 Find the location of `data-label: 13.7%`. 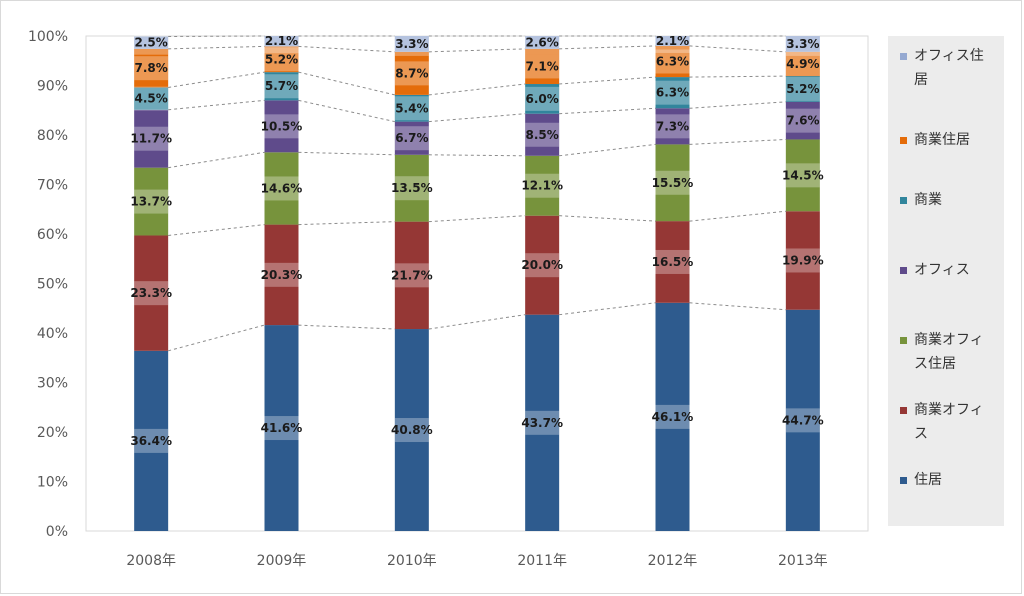

data-label: 13.7% is located at coordinates (151, 202).